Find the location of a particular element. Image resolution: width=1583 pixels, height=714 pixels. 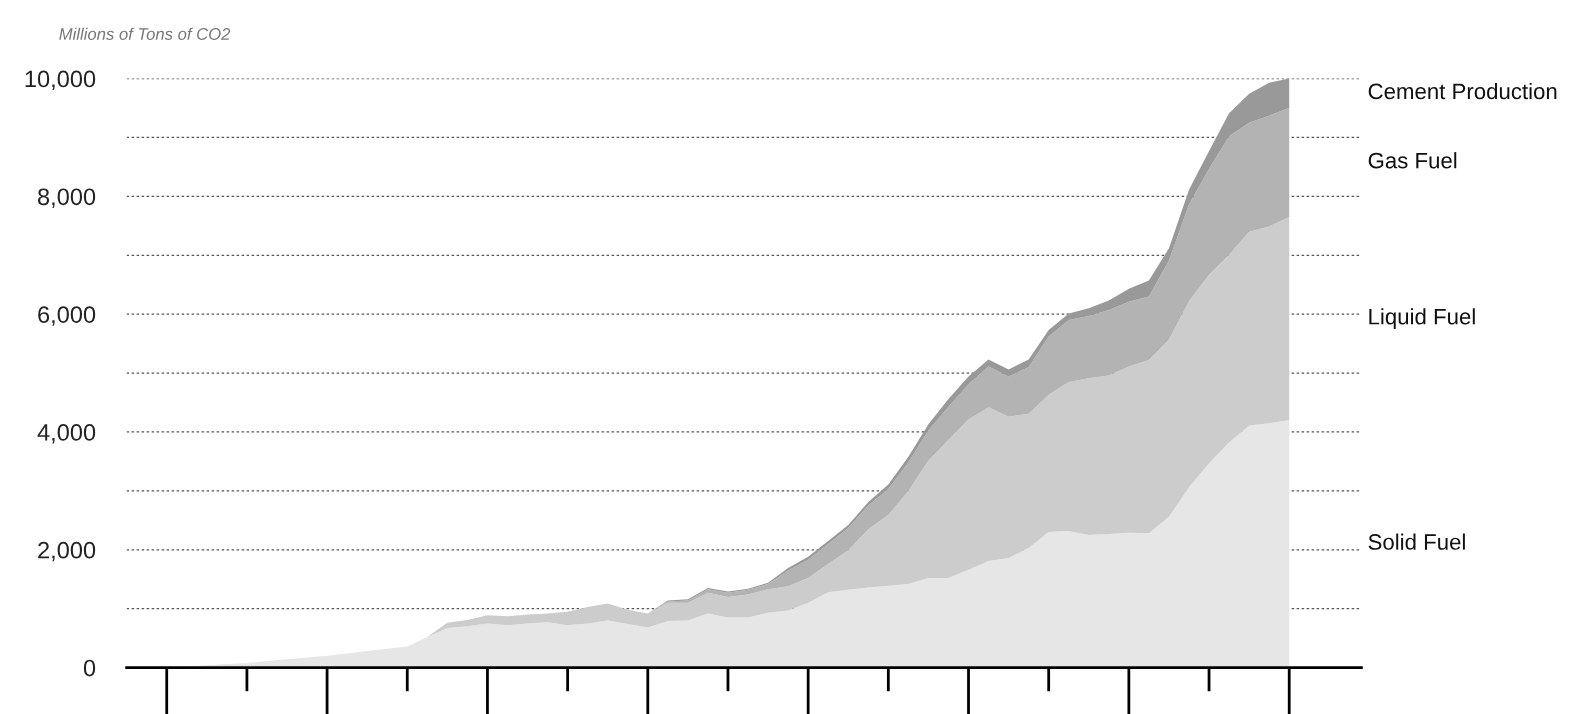

y-tick-label: 8,000 is located at coordinates (67, 198).